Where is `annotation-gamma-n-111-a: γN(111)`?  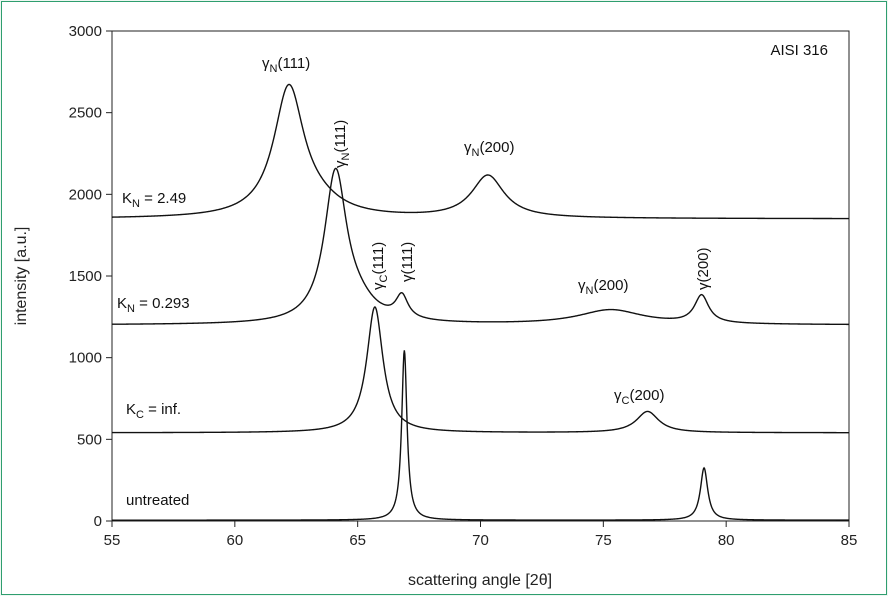
annotation-gamma-n-111-a: γN(111) is located at coordinates (286, 65).